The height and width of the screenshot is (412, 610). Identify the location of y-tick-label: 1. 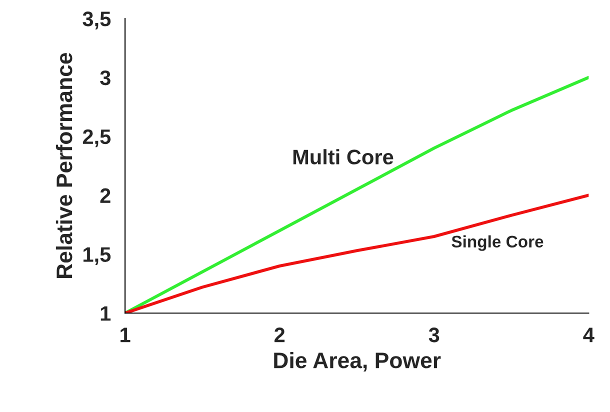
(105, 313).